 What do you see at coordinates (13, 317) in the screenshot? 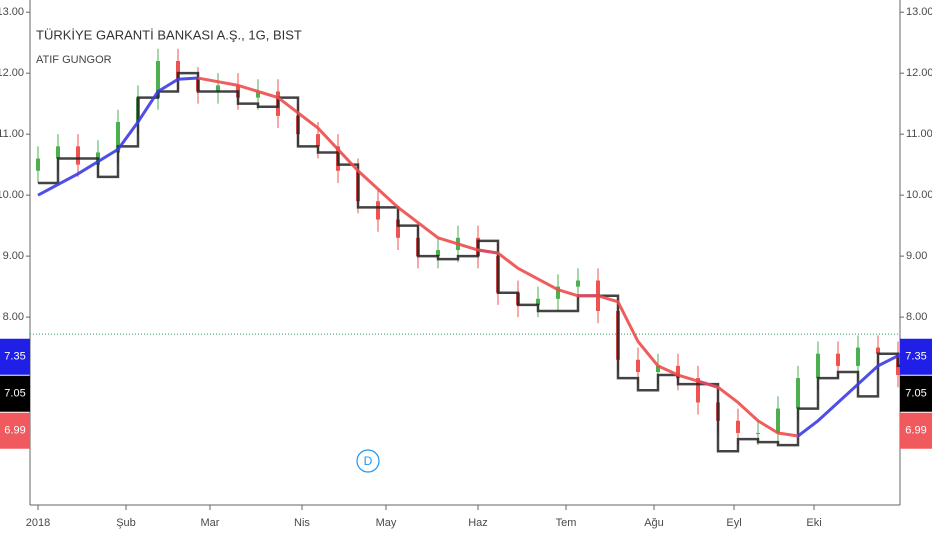
I see `y-tick-label: 8.00` at bounding box center [13, 317].